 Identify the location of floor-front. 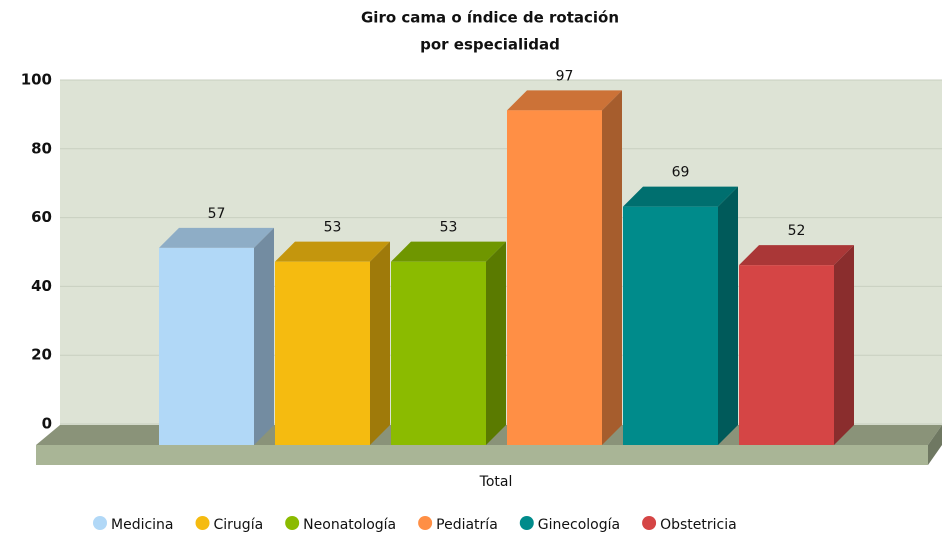
(482, 455).